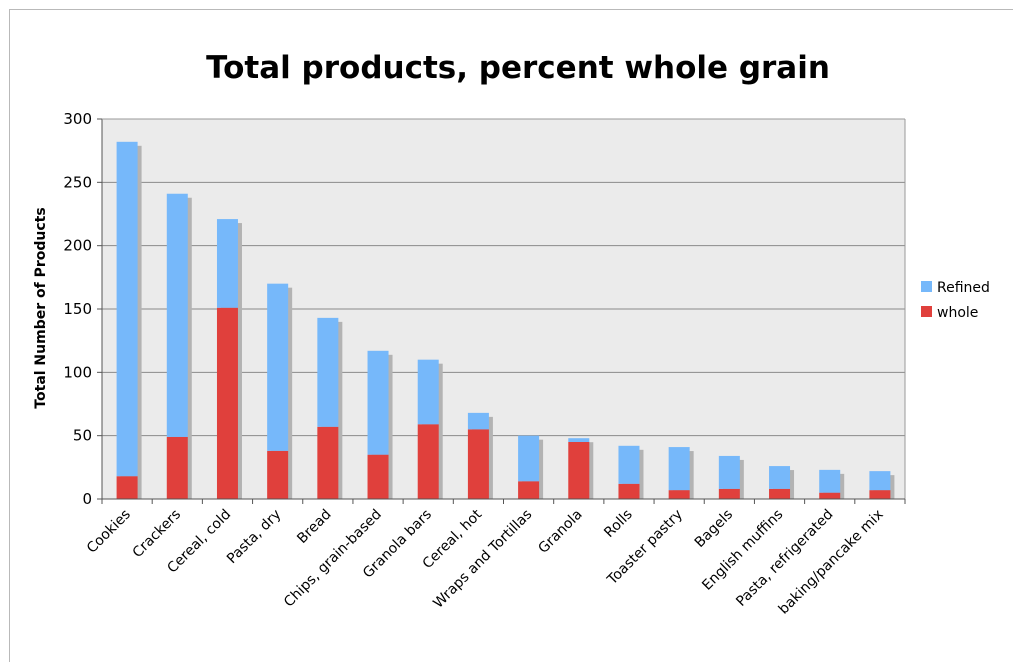  I want to click on y-axis-label: Total Number of Products, so click(41, 307).